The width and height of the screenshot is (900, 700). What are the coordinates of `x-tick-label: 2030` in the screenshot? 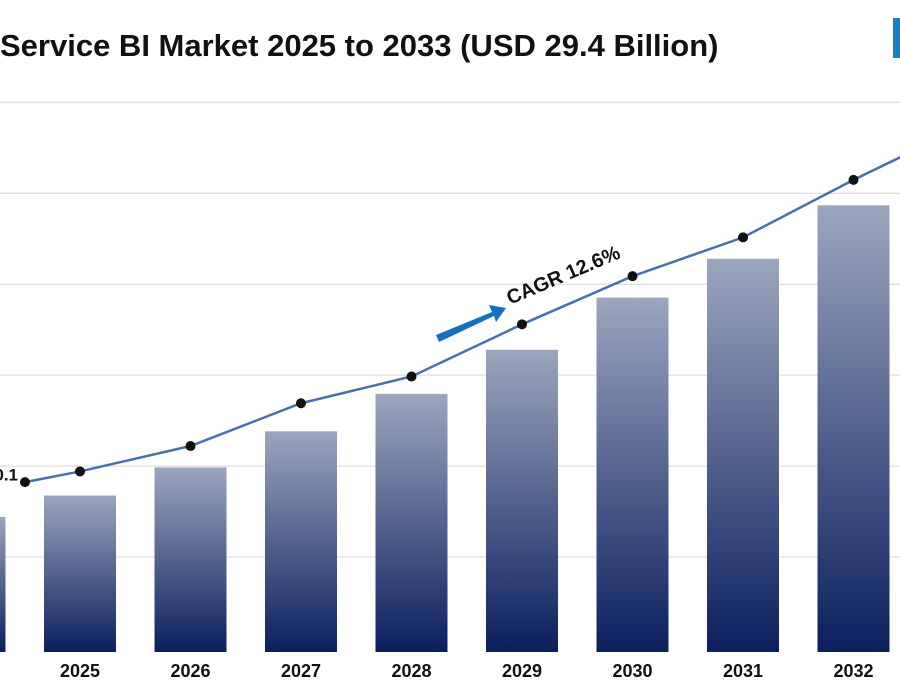 It's located at (632, 671).